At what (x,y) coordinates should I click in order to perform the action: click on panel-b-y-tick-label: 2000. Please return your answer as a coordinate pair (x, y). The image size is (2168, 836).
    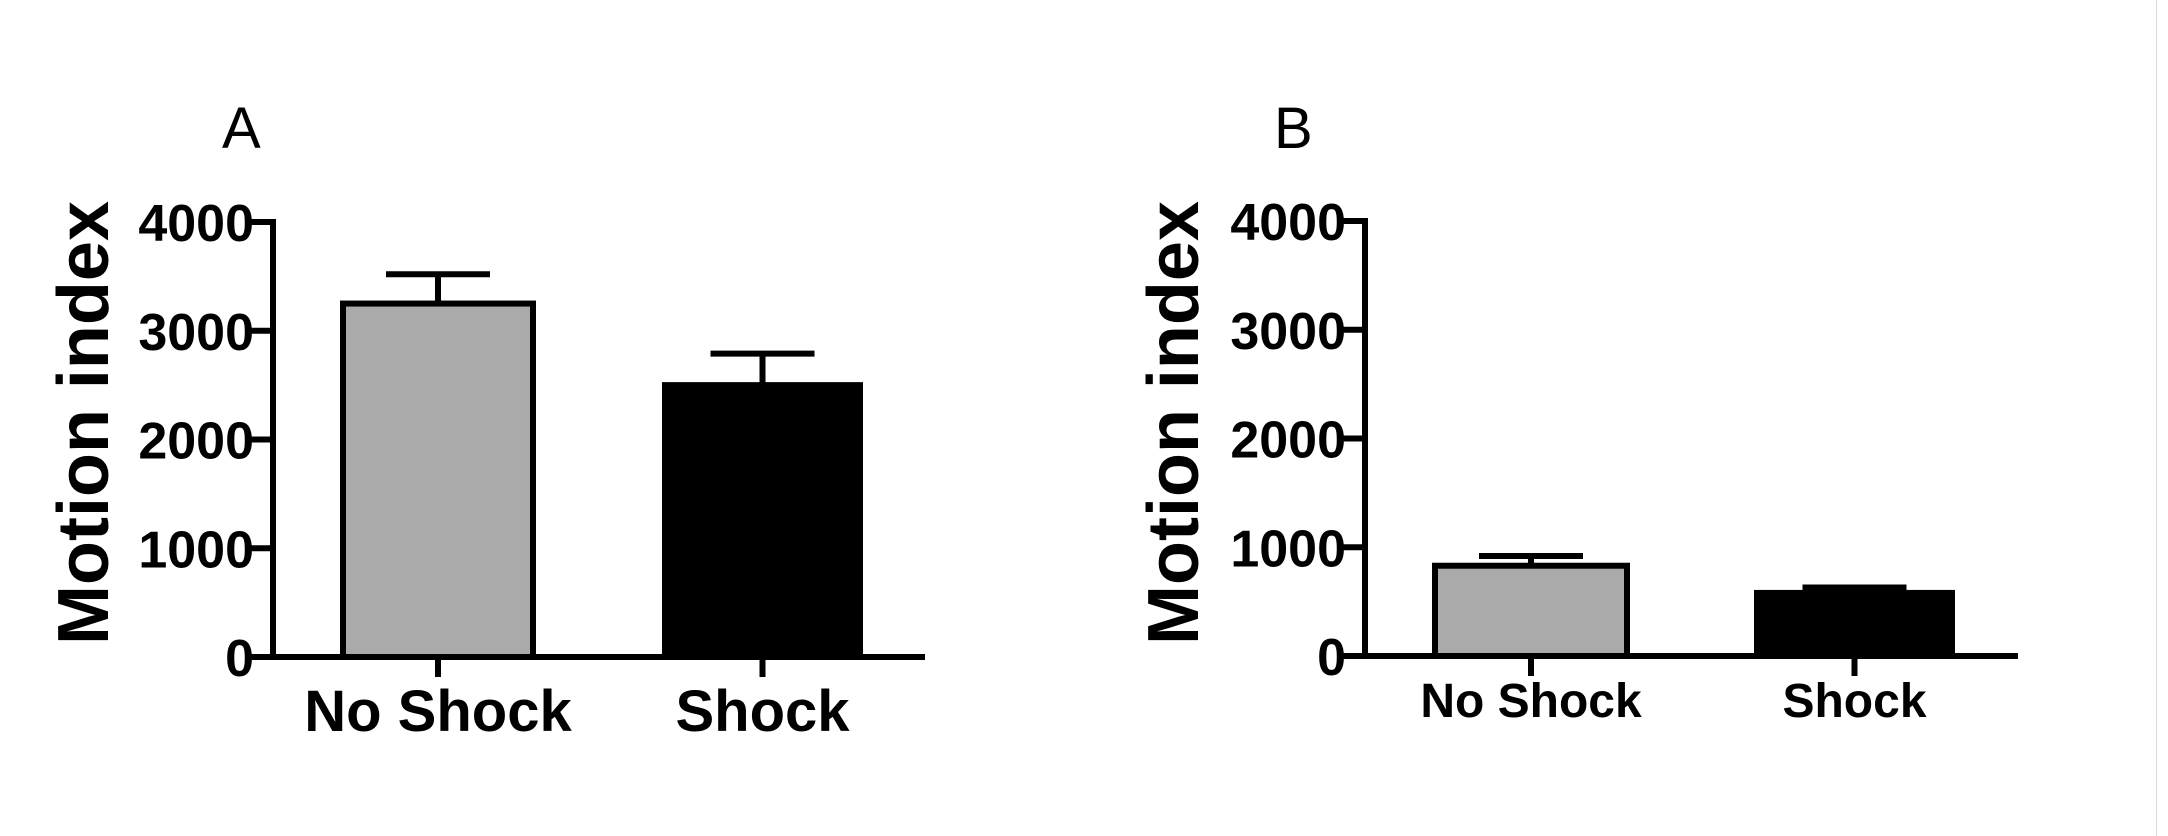
    Looking at the image, I should click on (1288, 441).